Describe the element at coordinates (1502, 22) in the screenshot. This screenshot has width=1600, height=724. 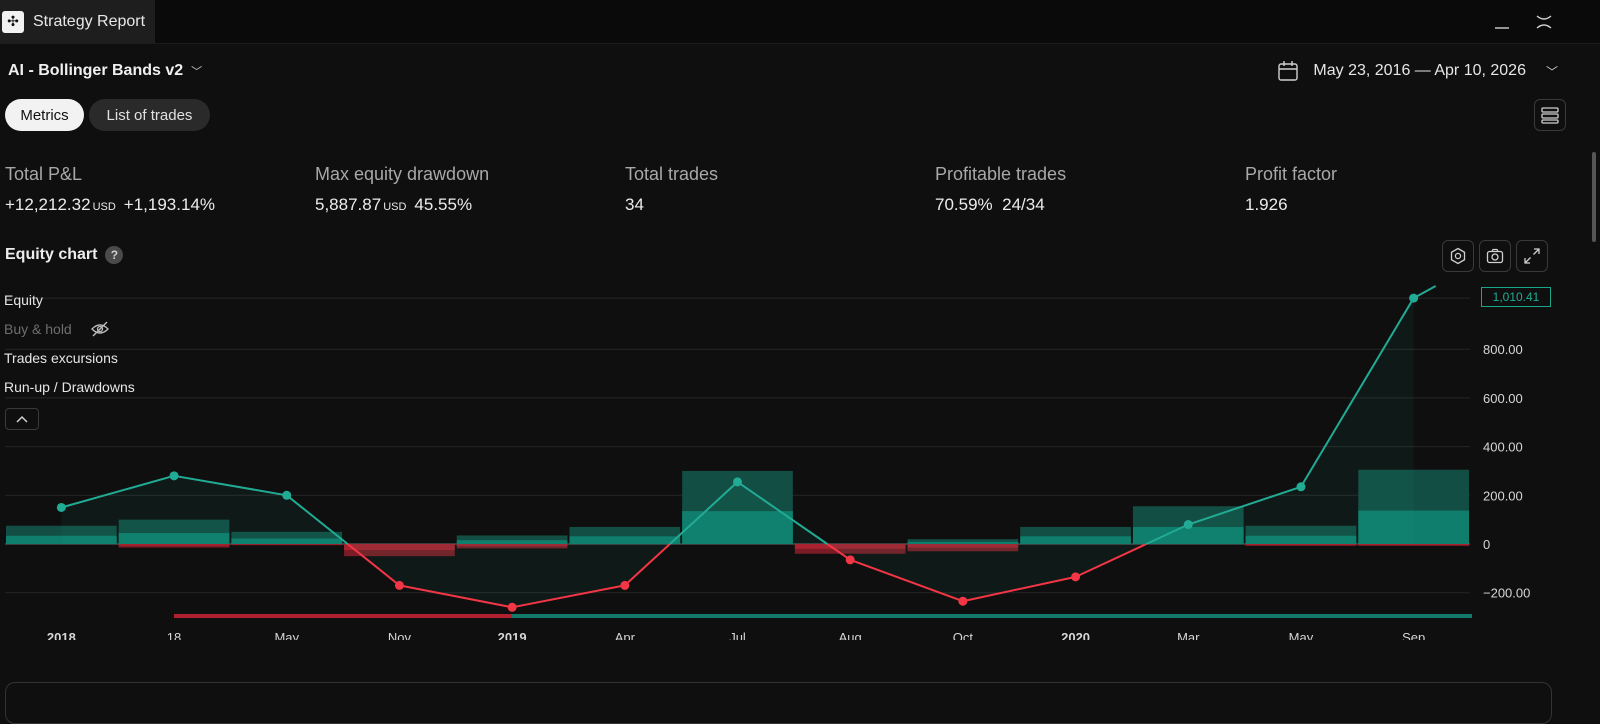
I see `minimize-icon` at that location.